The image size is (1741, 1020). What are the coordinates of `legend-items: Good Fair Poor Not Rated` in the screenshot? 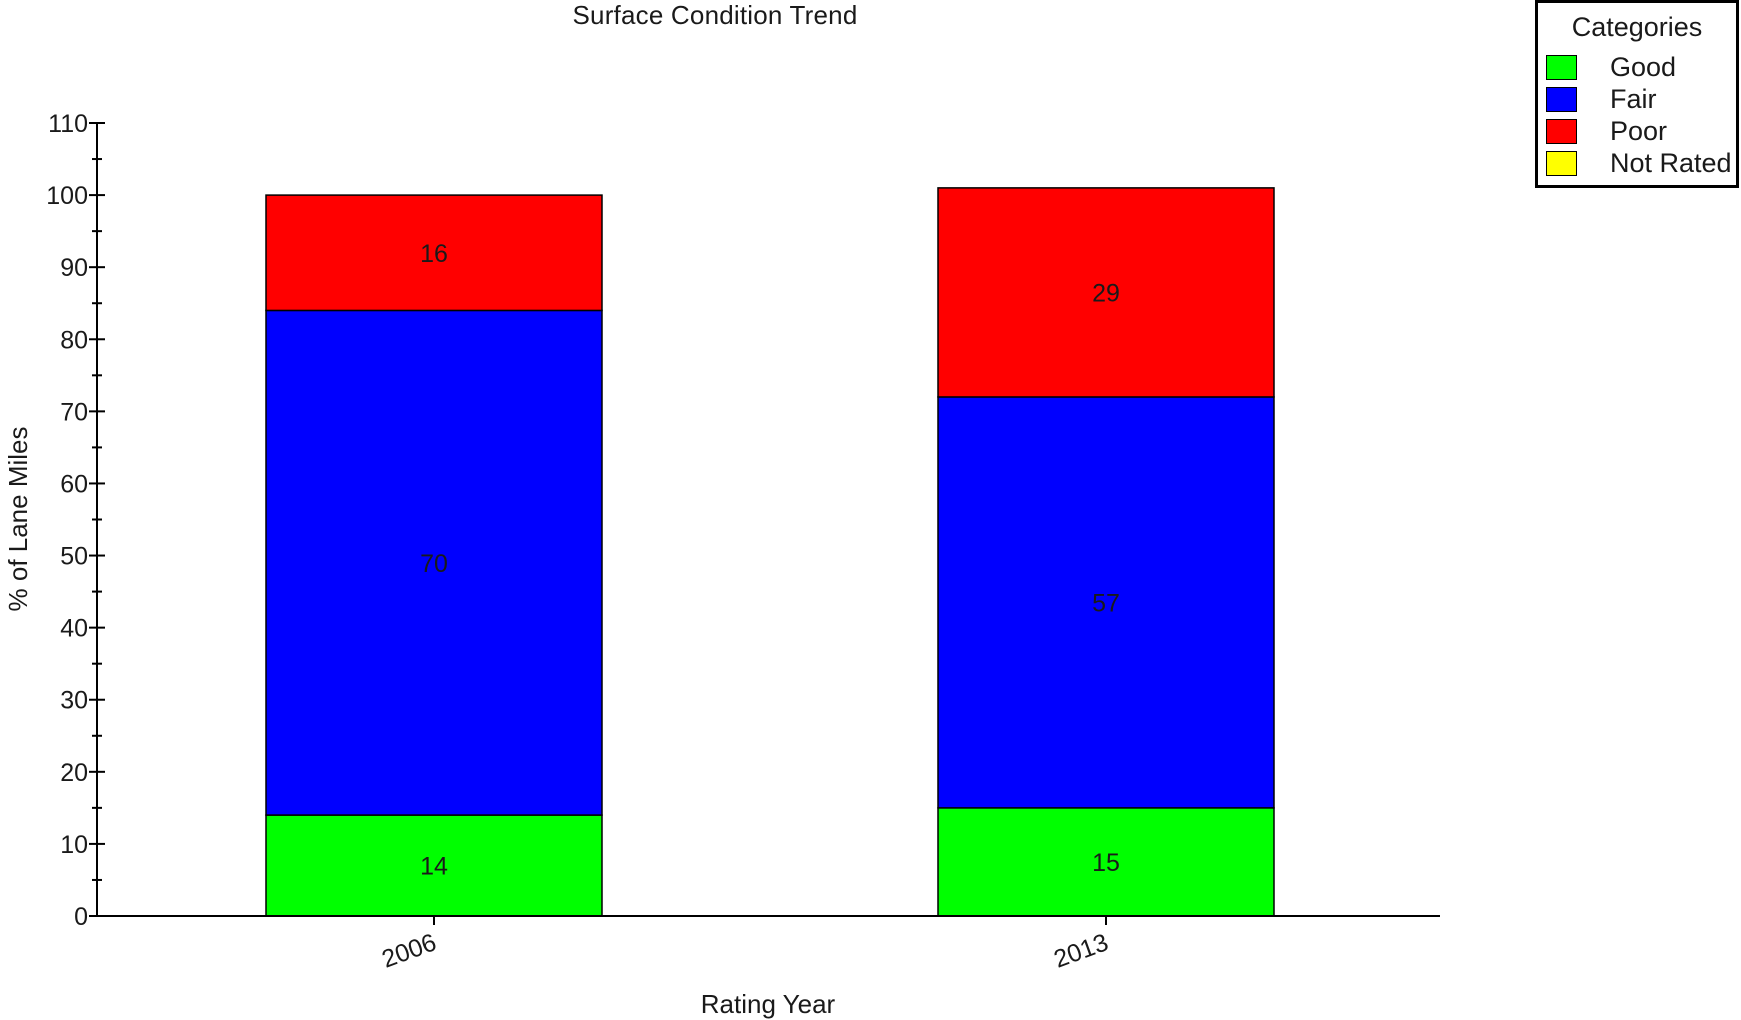 It's located at (1639, 115).